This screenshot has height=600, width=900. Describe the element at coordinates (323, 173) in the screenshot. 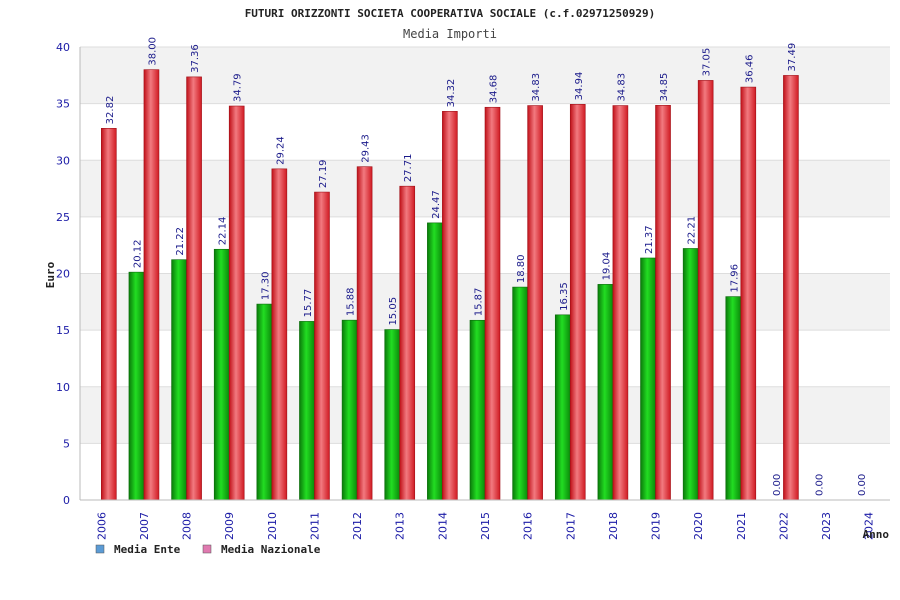

I see `value-label-media-nazionale: 27.19` at that location.